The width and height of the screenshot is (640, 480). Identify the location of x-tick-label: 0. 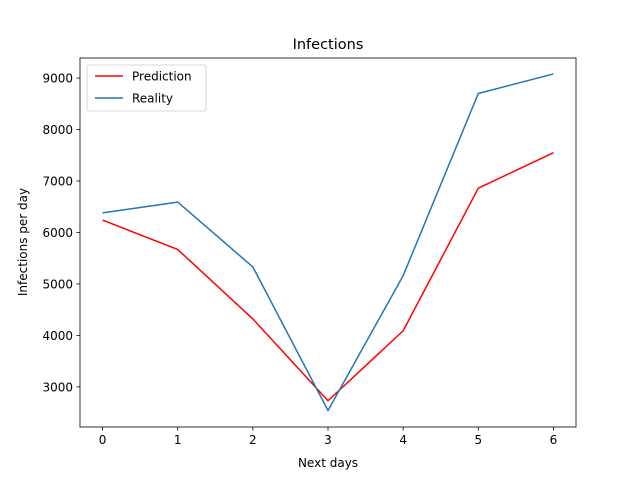
(103, 440).